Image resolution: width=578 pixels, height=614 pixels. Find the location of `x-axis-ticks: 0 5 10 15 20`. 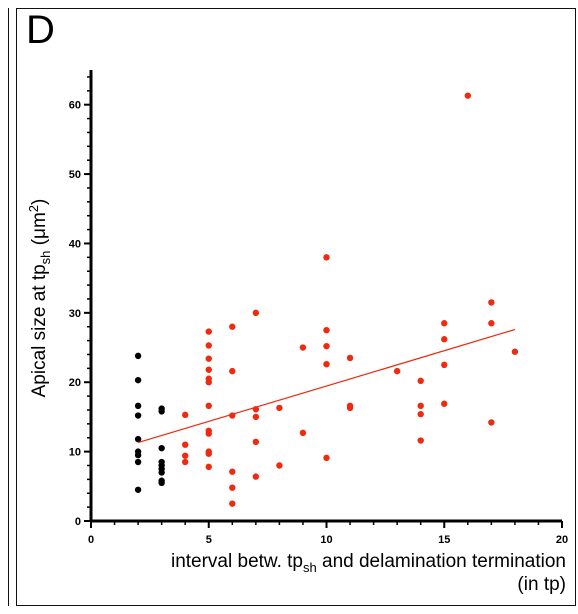

x-axis-ticks: 0 5 10 15 20 is located at coordinates (328, 533).